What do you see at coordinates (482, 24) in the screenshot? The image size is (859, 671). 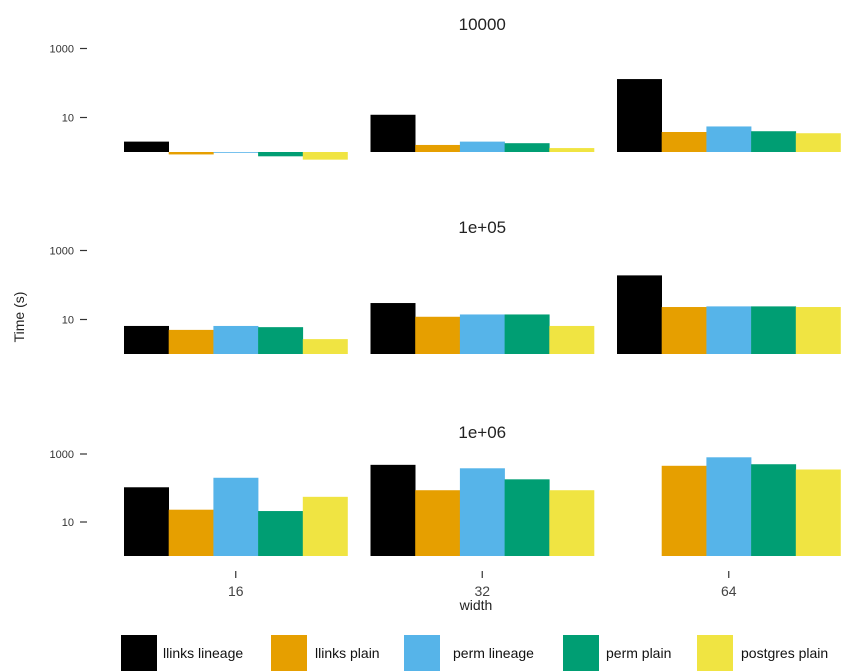 I see `panel-title: 10000` at bounding box center [482, 24].